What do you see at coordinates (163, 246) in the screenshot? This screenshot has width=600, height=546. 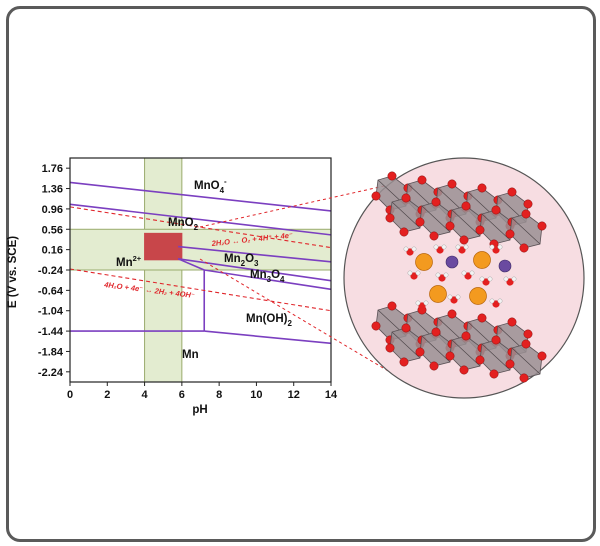 I see `operating-region` at bounding box center [163, 246].